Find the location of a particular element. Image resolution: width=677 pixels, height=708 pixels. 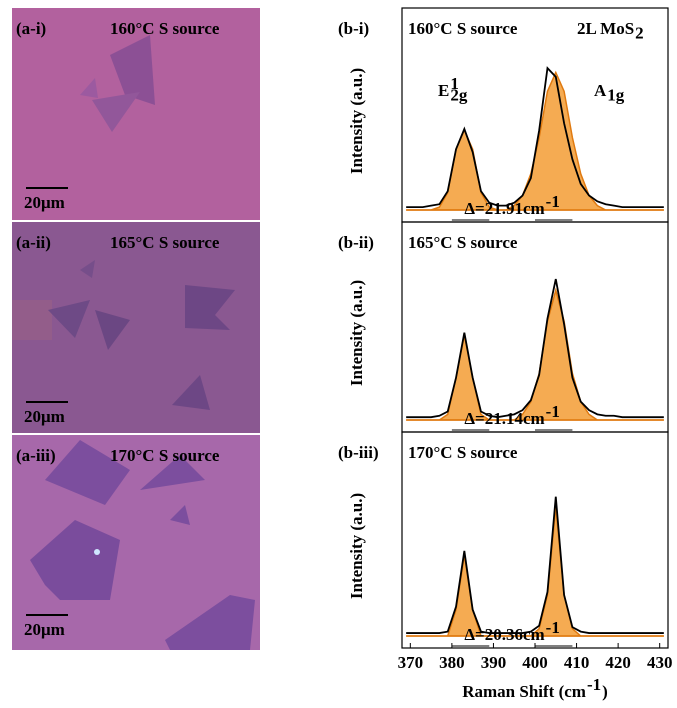

delta-label: Δ=21.14cm -1 is located at coordinates (511, 415).